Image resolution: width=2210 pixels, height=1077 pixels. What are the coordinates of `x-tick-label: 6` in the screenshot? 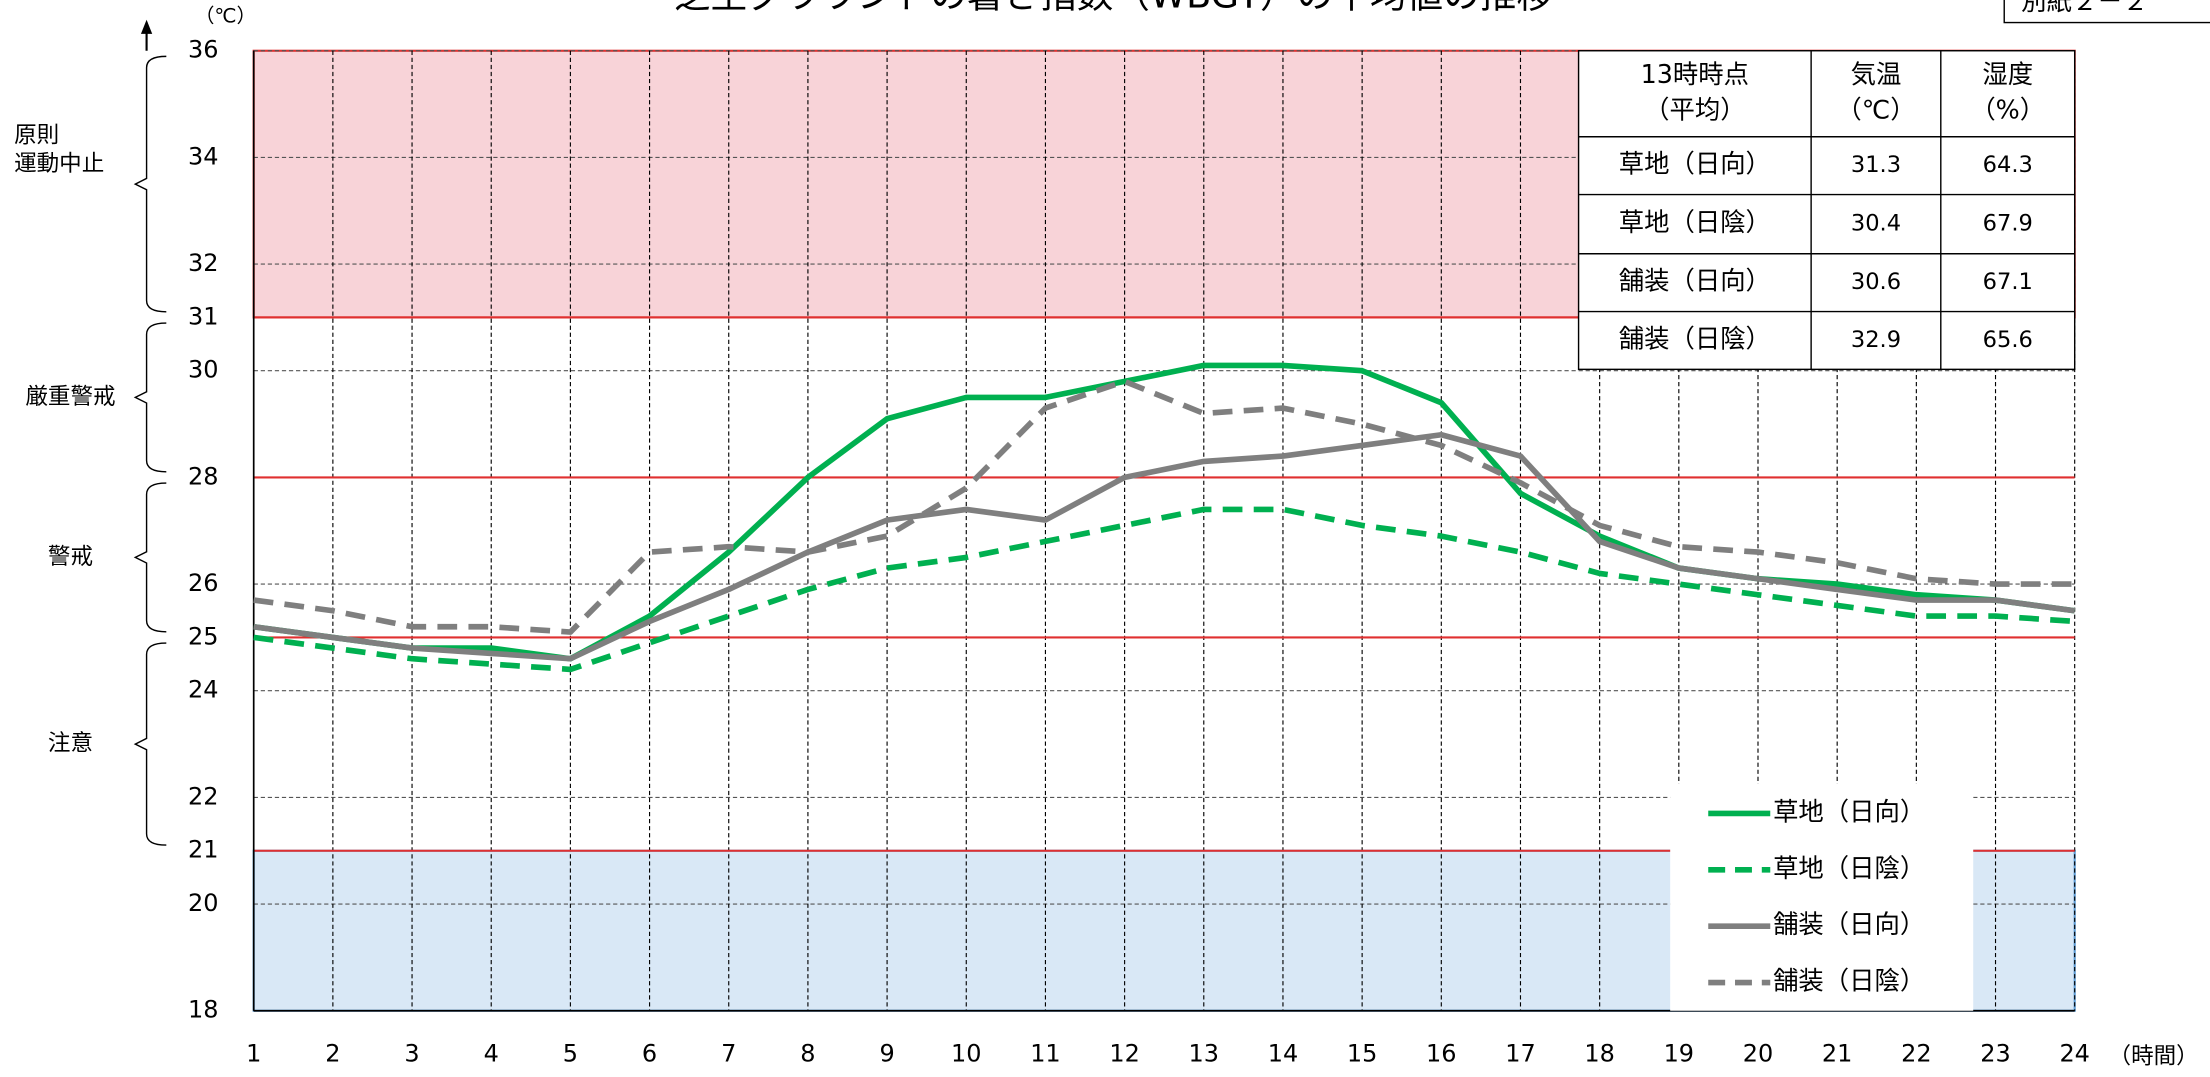 It's located at (649, 1053).